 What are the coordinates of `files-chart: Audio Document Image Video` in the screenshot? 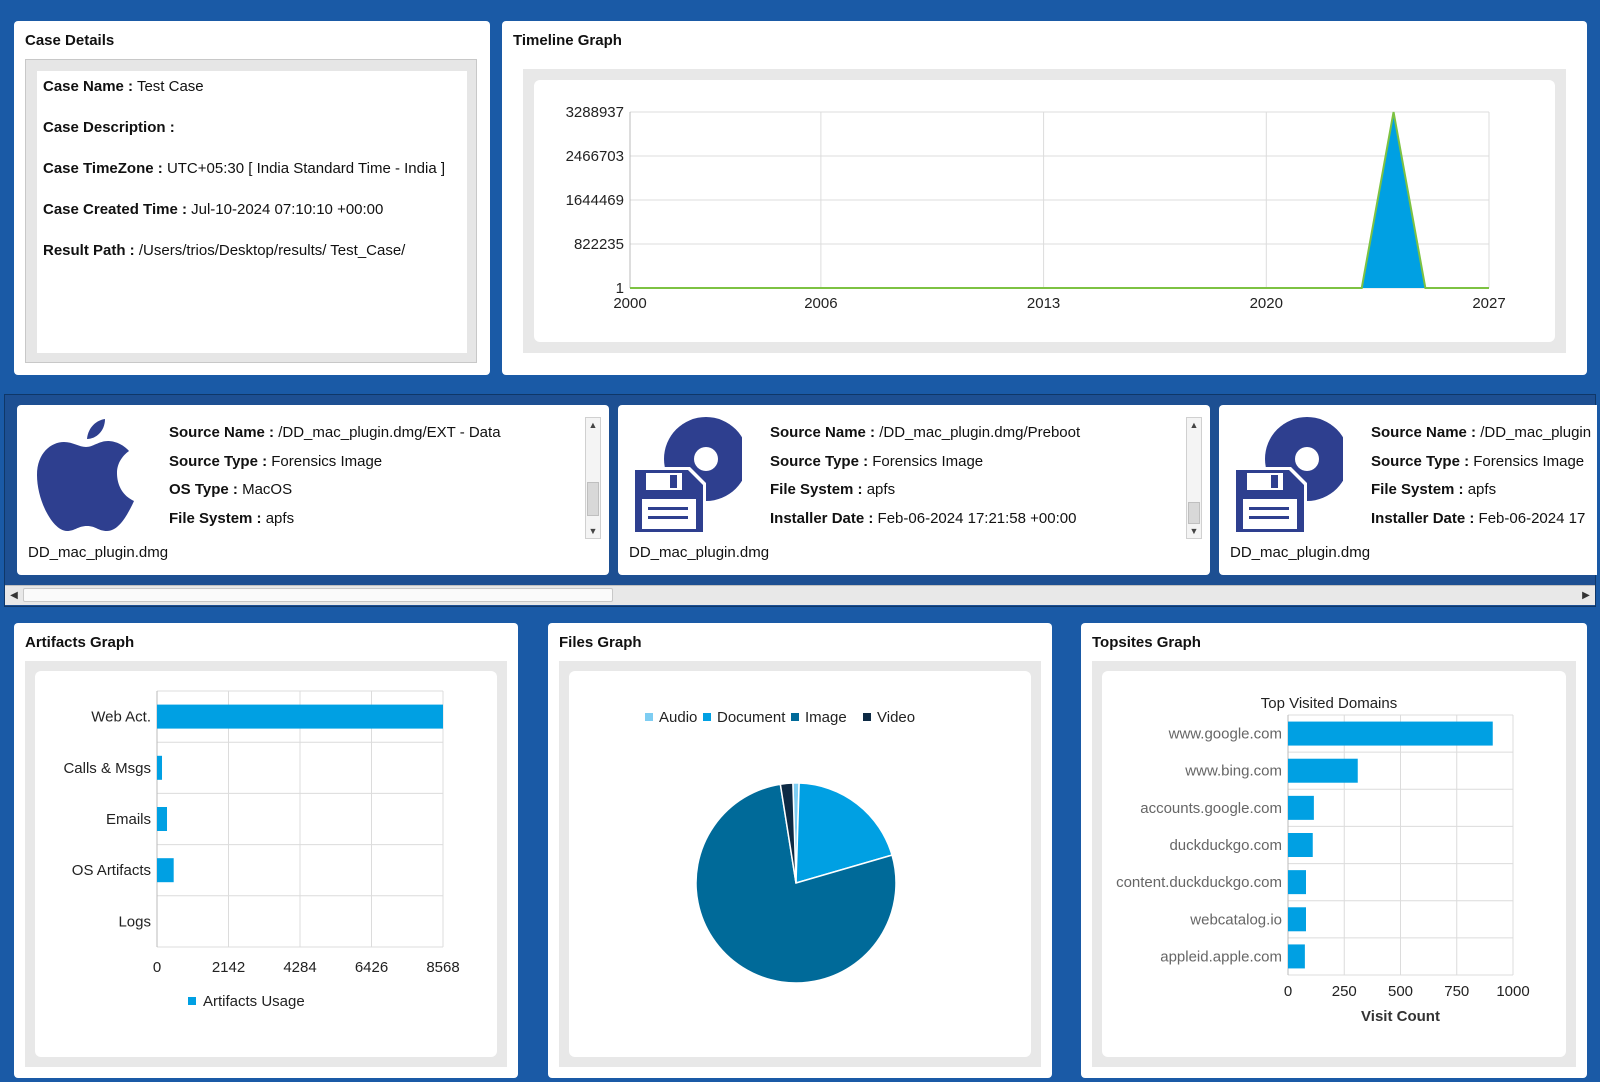 It's located at (780, 846).